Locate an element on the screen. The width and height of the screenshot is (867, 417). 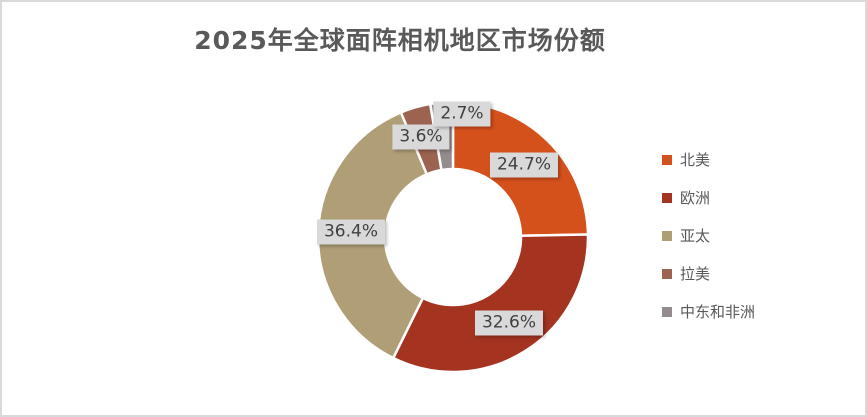
legend-swatch-europe-icon is located at coordinates (667, 198).